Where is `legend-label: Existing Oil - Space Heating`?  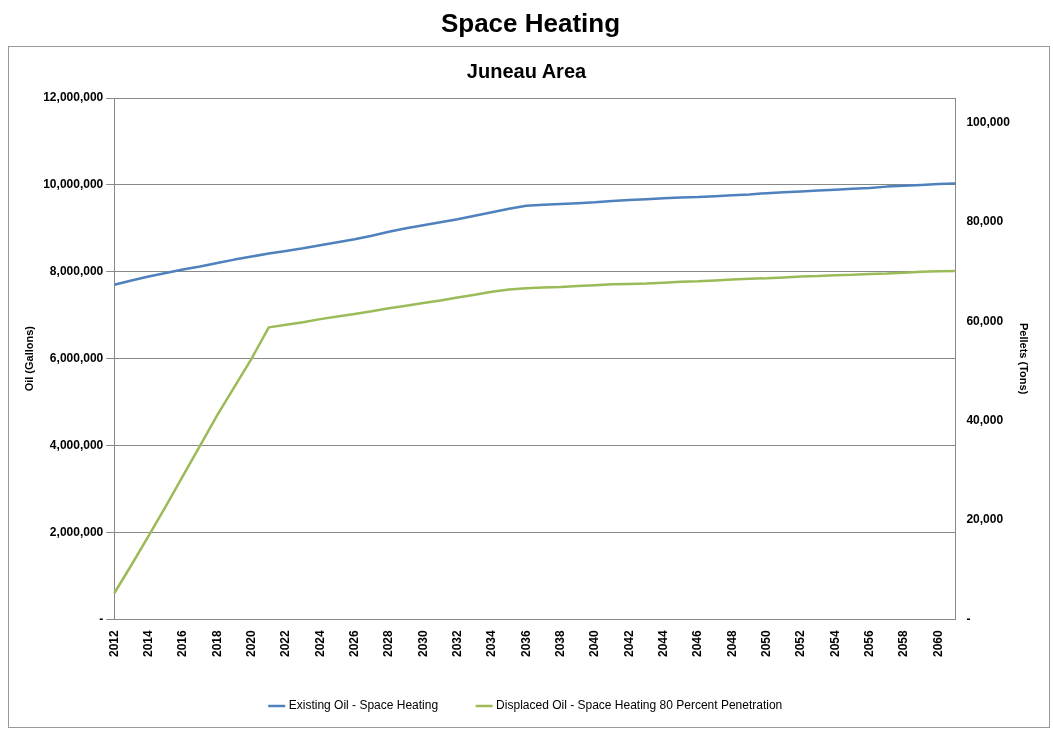 legend-label: Existing Oil - Space Heating is located at coordinates (363, 705).